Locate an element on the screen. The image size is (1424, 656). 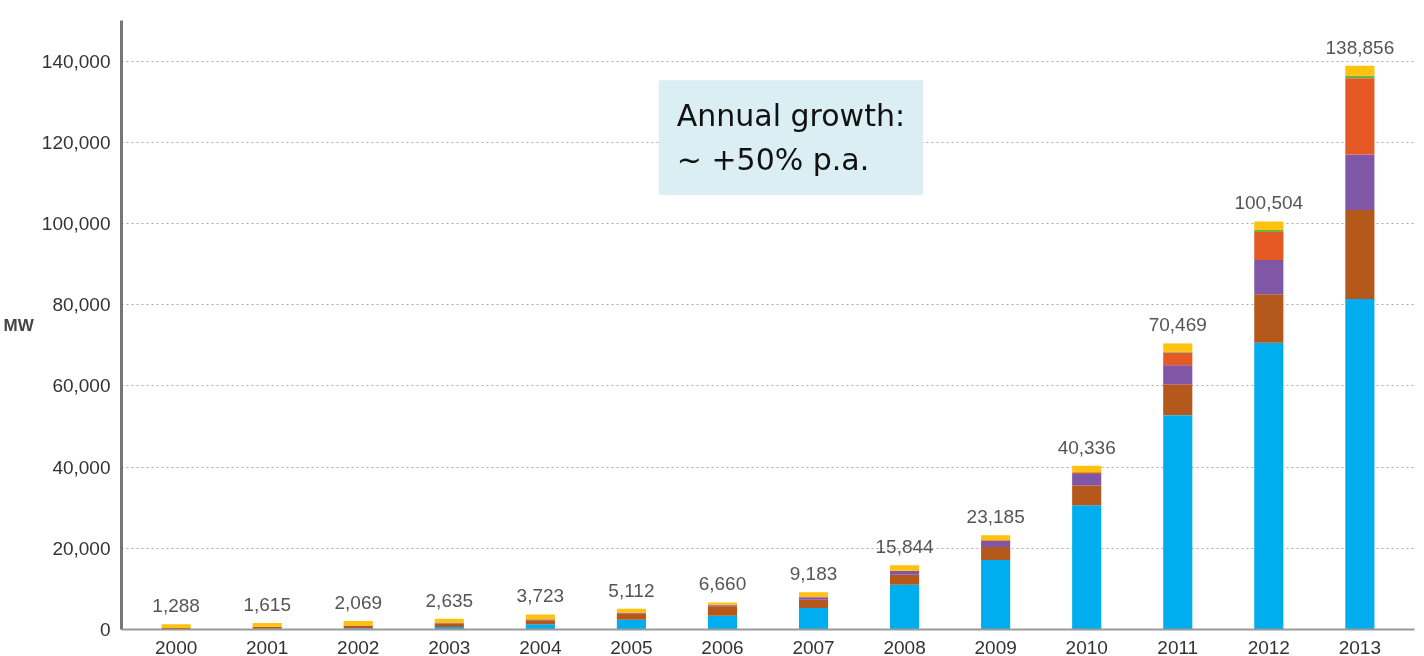
total-label: 2,069 is located at coordinates (358, 603).